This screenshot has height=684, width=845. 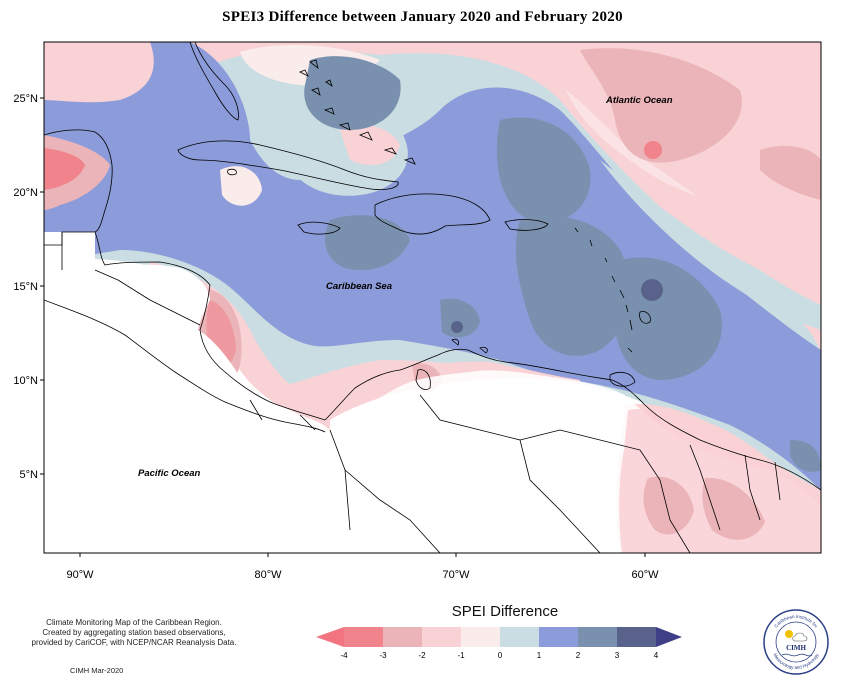 What do you see at coordinates (617, 655) in the screenshot?
I see `legend-tick: 3` at bounding box center [617, 655].